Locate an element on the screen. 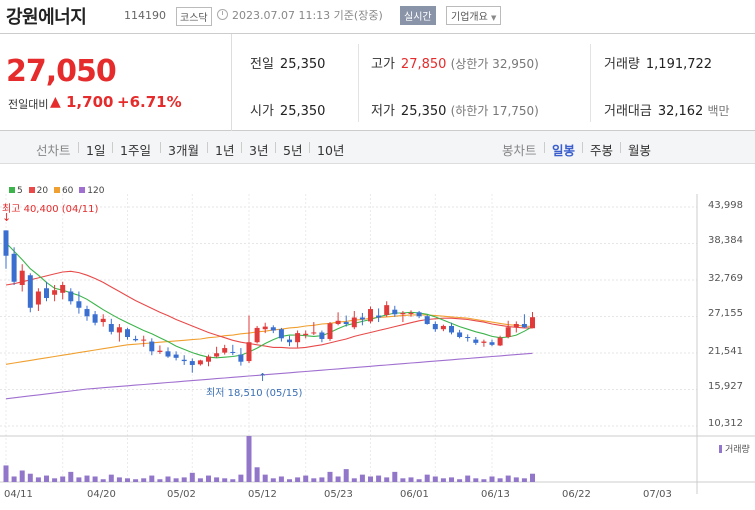 The width and height of the screenshot is (755, 510). x-tick-label: 05/12 is located at coordinates (262, 494).